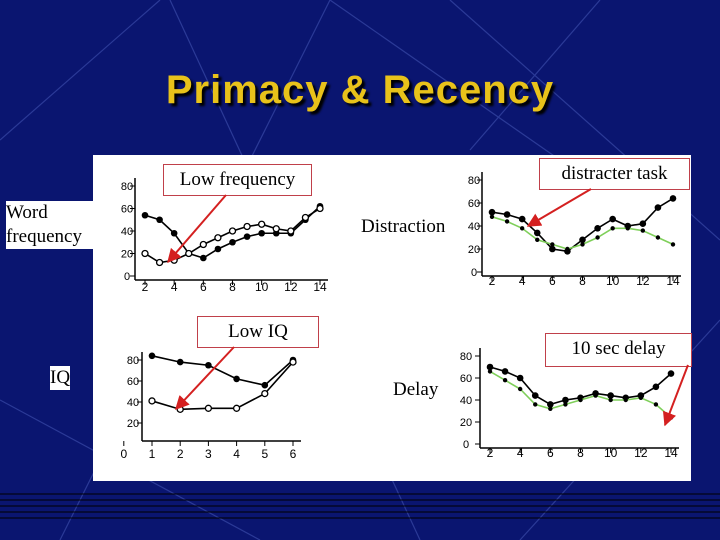  What do you see at coordinates (360, 506) in the screenshot?
I see `bottom-stripes` at bounding box center [360, 506].